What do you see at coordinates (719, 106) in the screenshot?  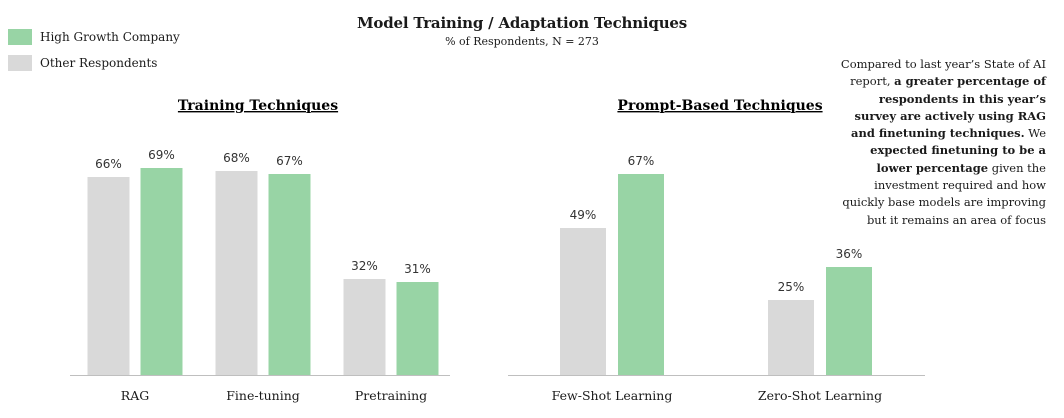 I see `panel-title: Prompt-Based Techniques` at bounding box center [719, 106].